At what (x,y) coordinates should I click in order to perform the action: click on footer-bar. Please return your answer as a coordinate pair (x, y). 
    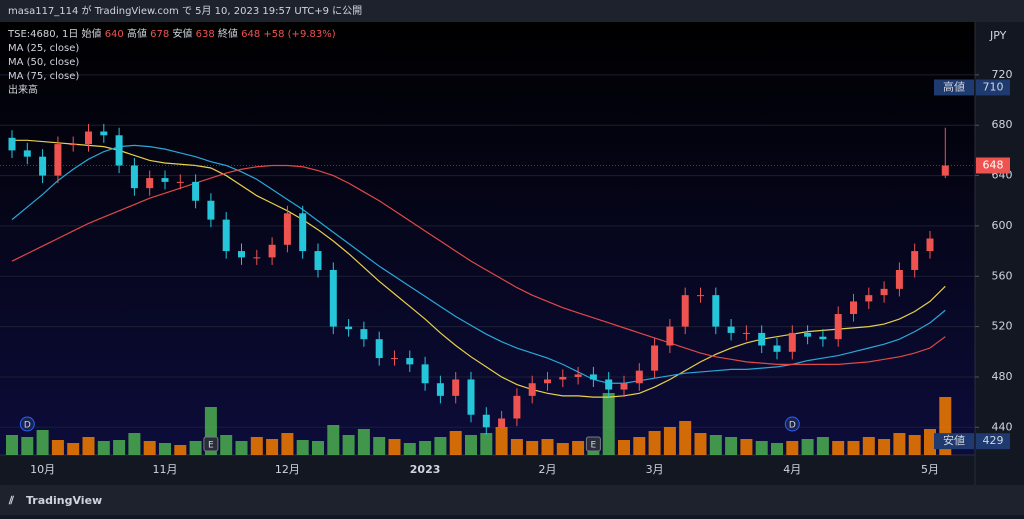
    Looking at the image, I should click on (512, 500).